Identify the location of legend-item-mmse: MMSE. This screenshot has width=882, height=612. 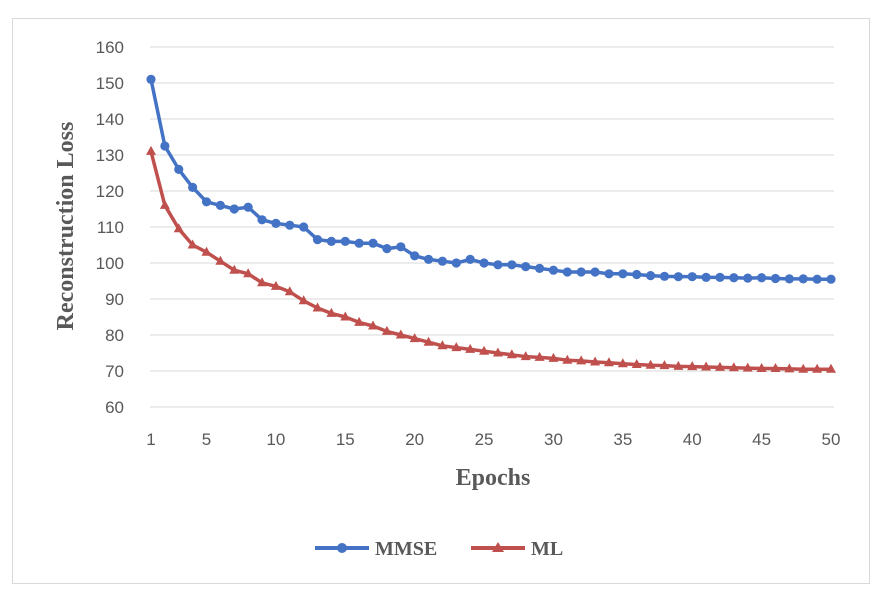
(376, 549).